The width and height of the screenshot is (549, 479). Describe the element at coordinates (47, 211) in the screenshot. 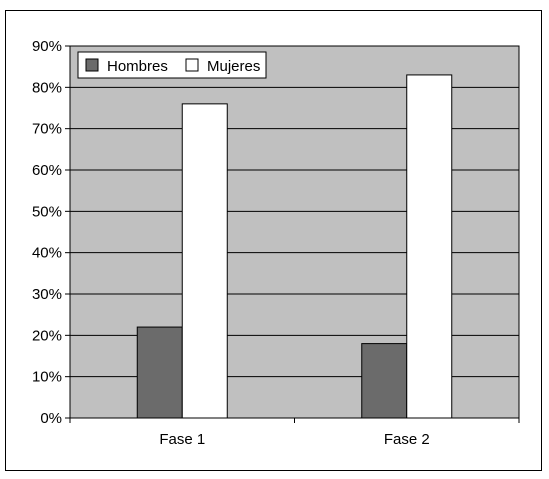

I see `y-tick-label: 50%` at that location.